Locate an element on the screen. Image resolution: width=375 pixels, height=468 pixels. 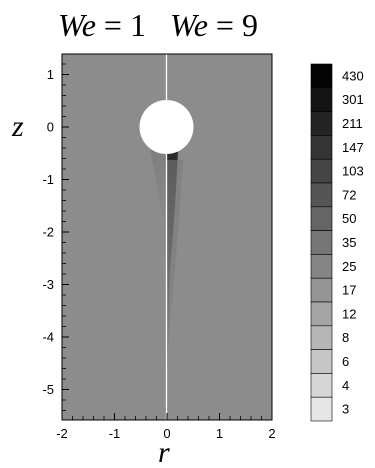
colorbar-label: 211 is located at coordinates (352, 123).